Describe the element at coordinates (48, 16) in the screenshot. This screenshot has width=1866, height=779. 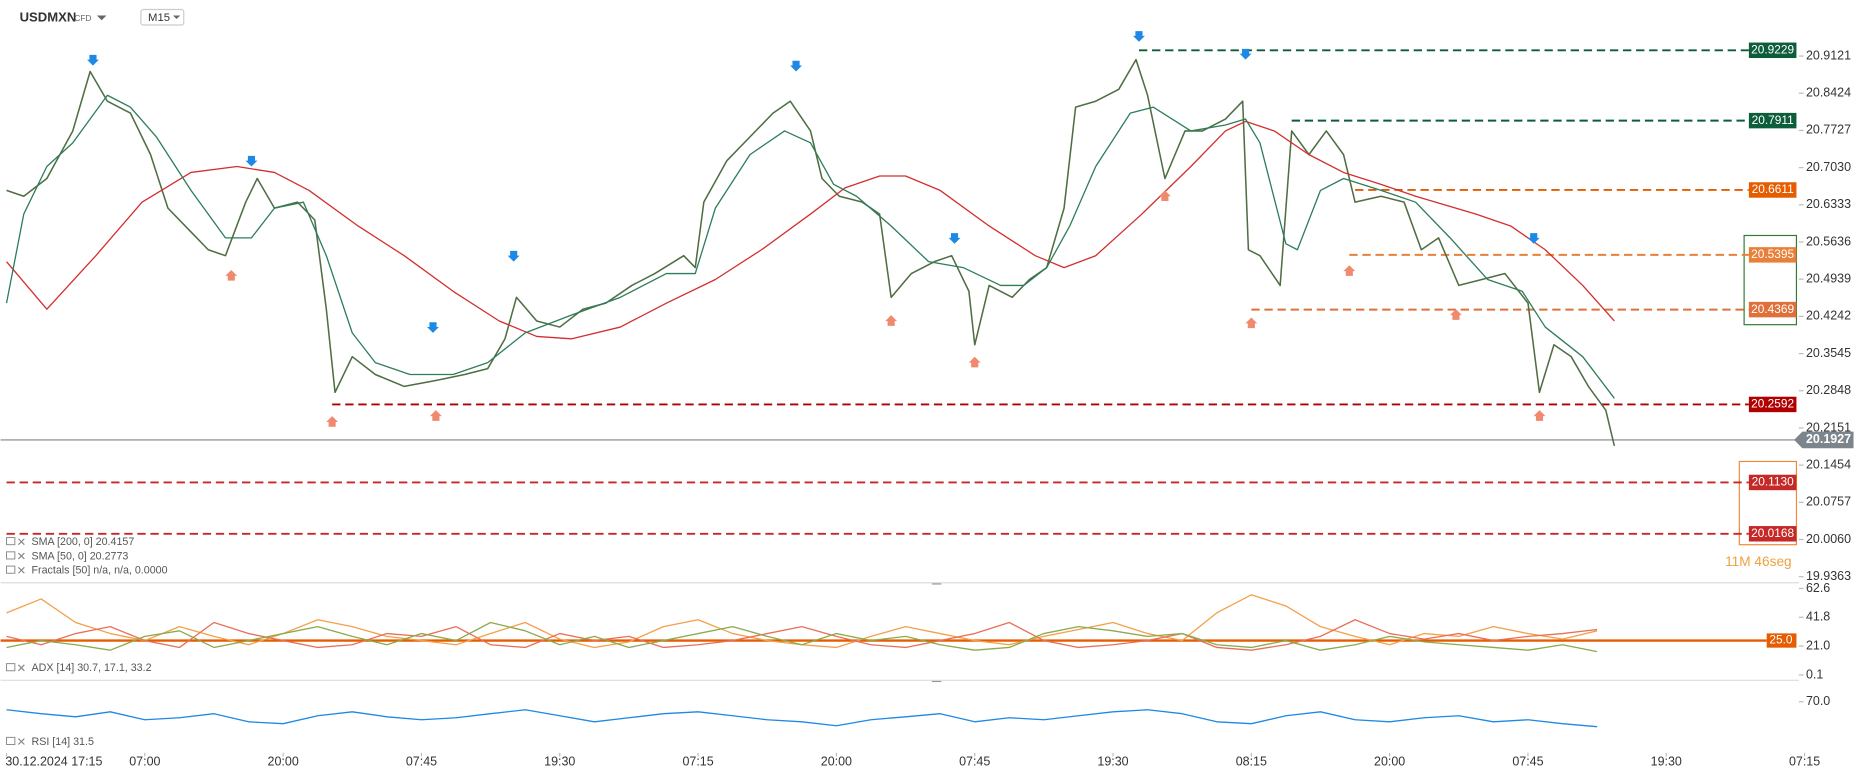
I see `symbol: USDMXN` at that location.